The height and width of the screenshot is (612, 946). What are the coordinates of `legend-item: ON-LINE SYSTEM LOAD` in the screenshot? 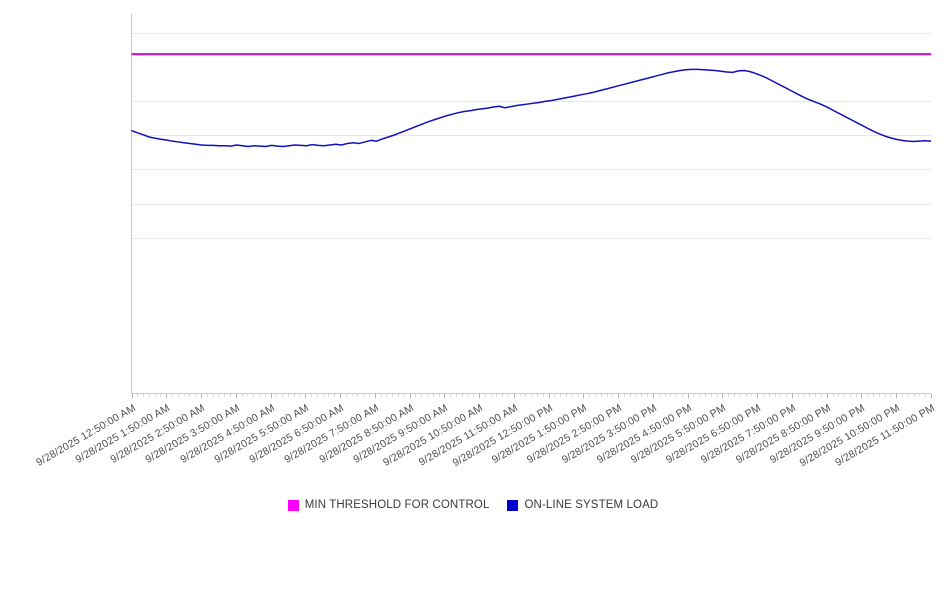 It's located at (582, 505).